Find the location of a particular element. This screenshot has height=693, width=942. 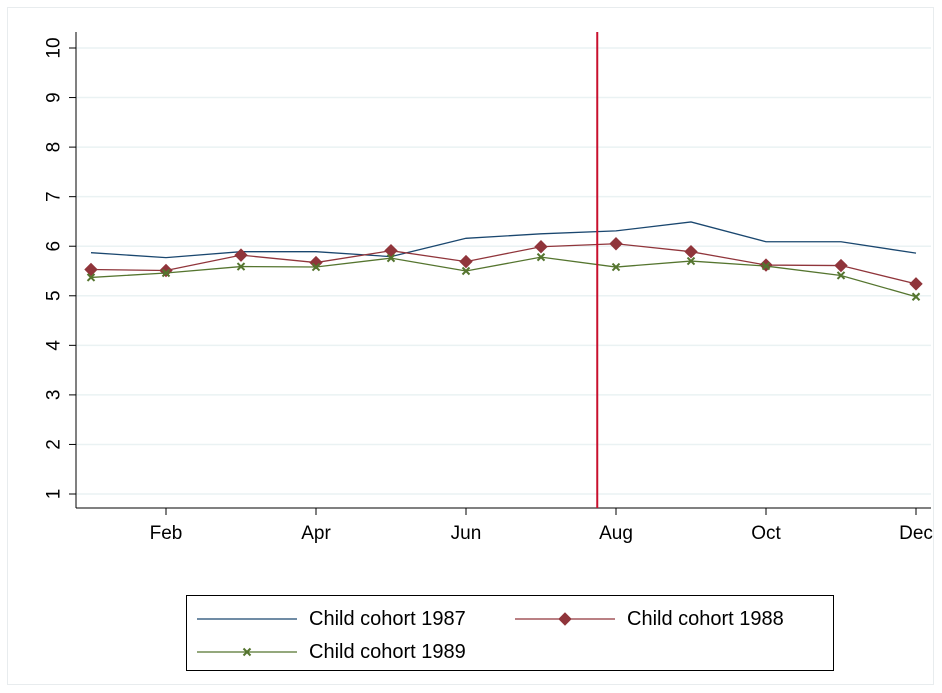

series-child-cohort-1988 is located at coordinates (503, 264).